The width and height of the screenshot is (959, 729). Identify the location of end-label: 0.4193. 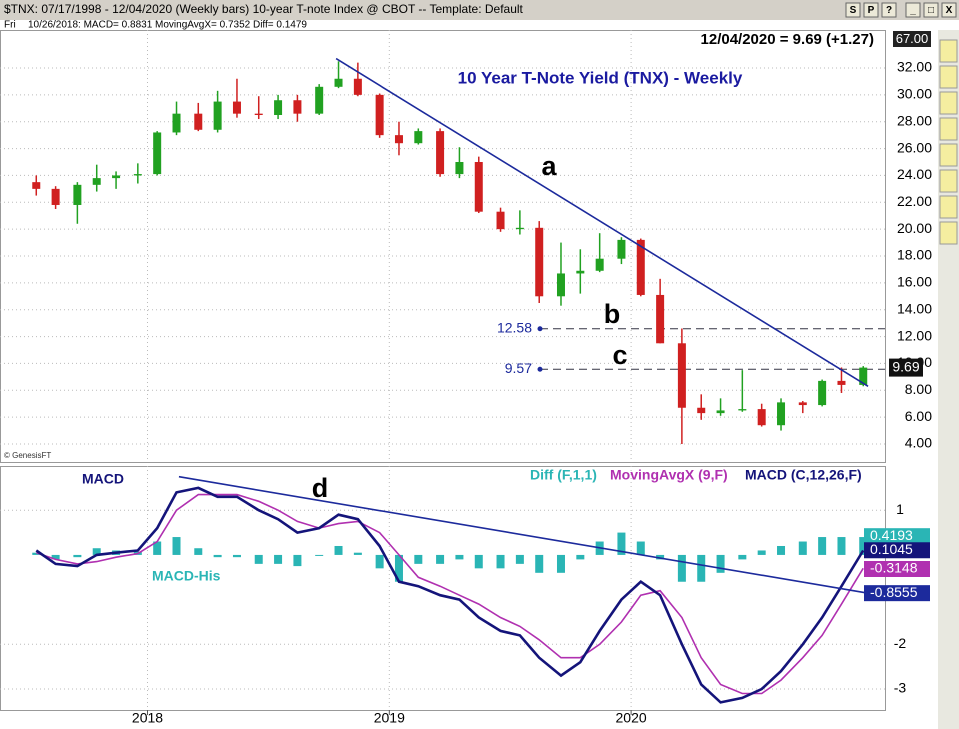
(891, 535).